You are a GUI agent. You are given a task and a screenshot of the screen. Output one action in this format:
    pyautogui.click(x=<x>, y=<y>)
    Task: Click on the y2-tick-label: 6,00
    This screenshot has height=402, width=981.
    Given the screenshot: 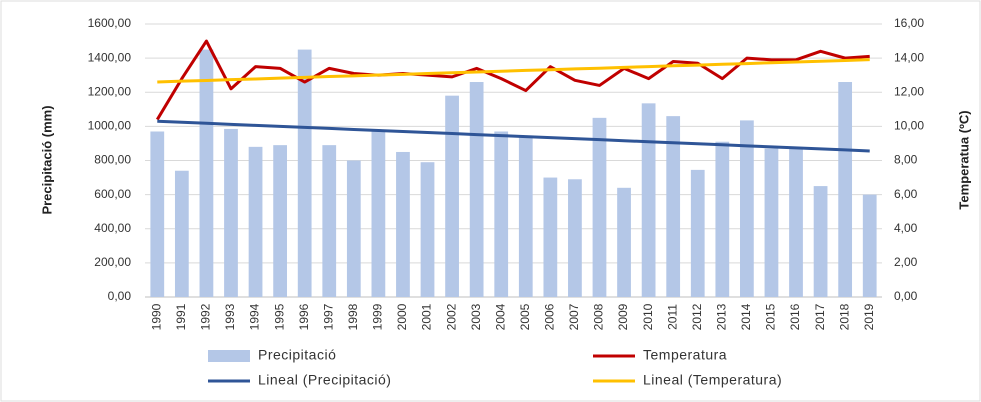 What is the action you would take?
    pyautogui.click(x=906, y=194)
    